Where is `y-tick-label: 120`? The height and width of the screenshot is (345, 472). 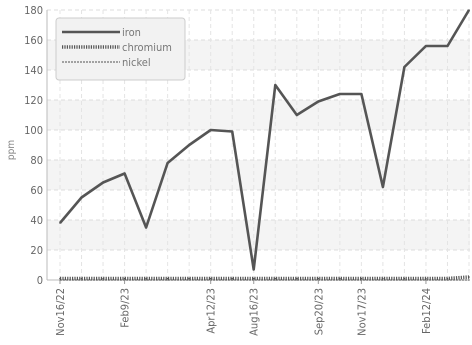
y-tick-label: 120 is located at coordinates (33, 100).